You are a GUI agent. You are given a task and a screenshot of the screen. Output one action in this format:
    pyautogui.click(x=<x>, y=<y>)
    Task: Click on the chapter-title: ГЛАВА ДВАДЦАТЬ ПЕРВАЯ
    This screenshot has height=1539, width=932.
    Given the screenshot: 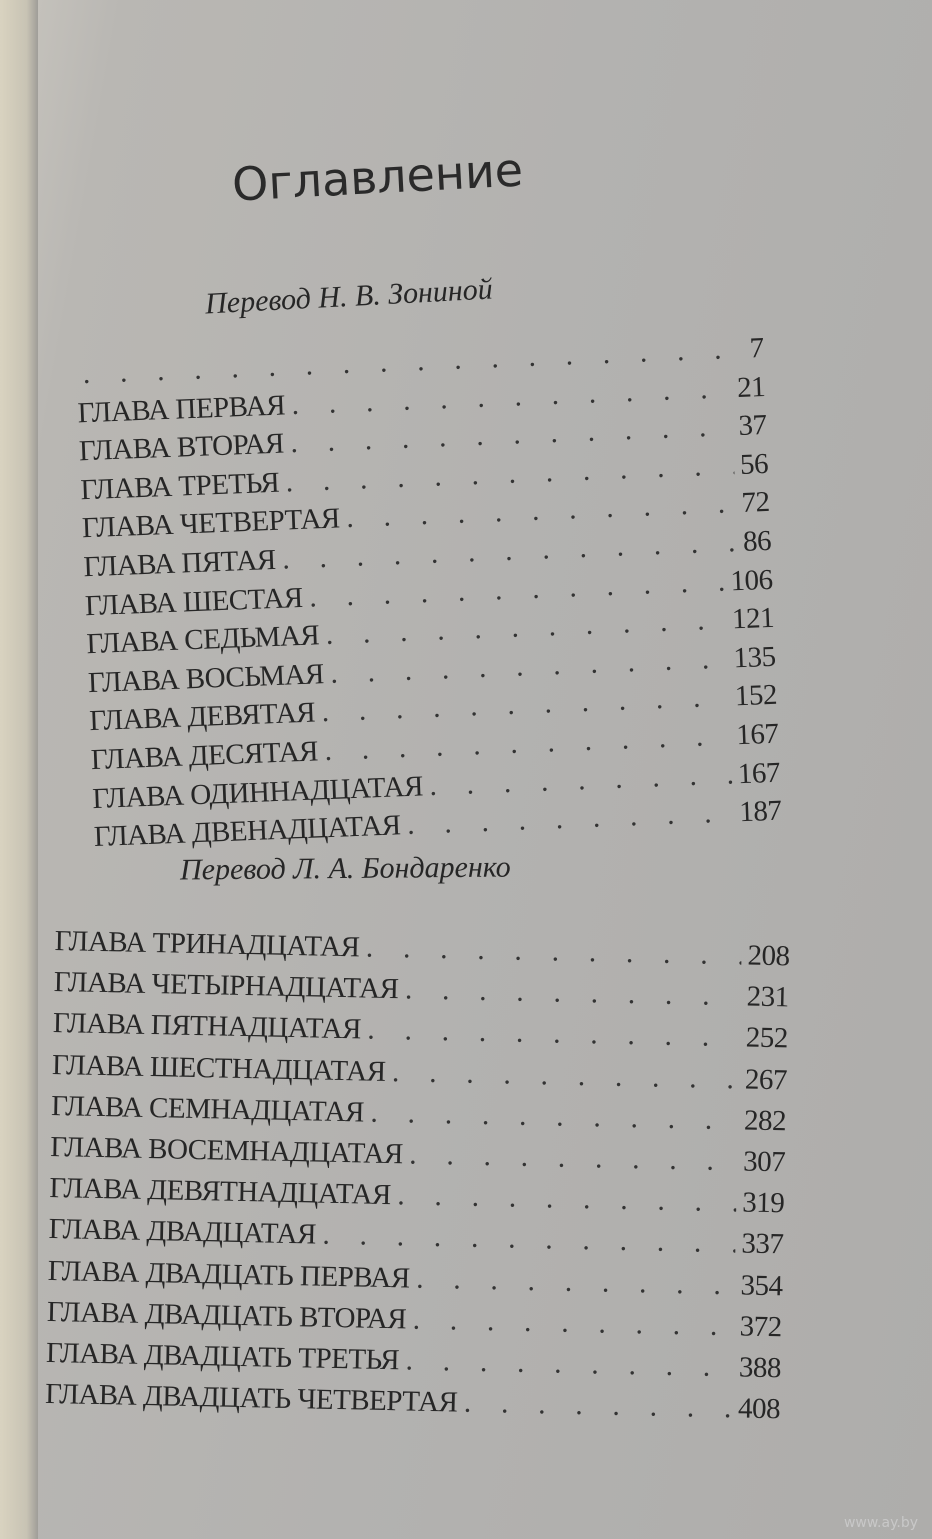 What is the action you would take?
    pyautogui.click(x=228, y=1274)
    